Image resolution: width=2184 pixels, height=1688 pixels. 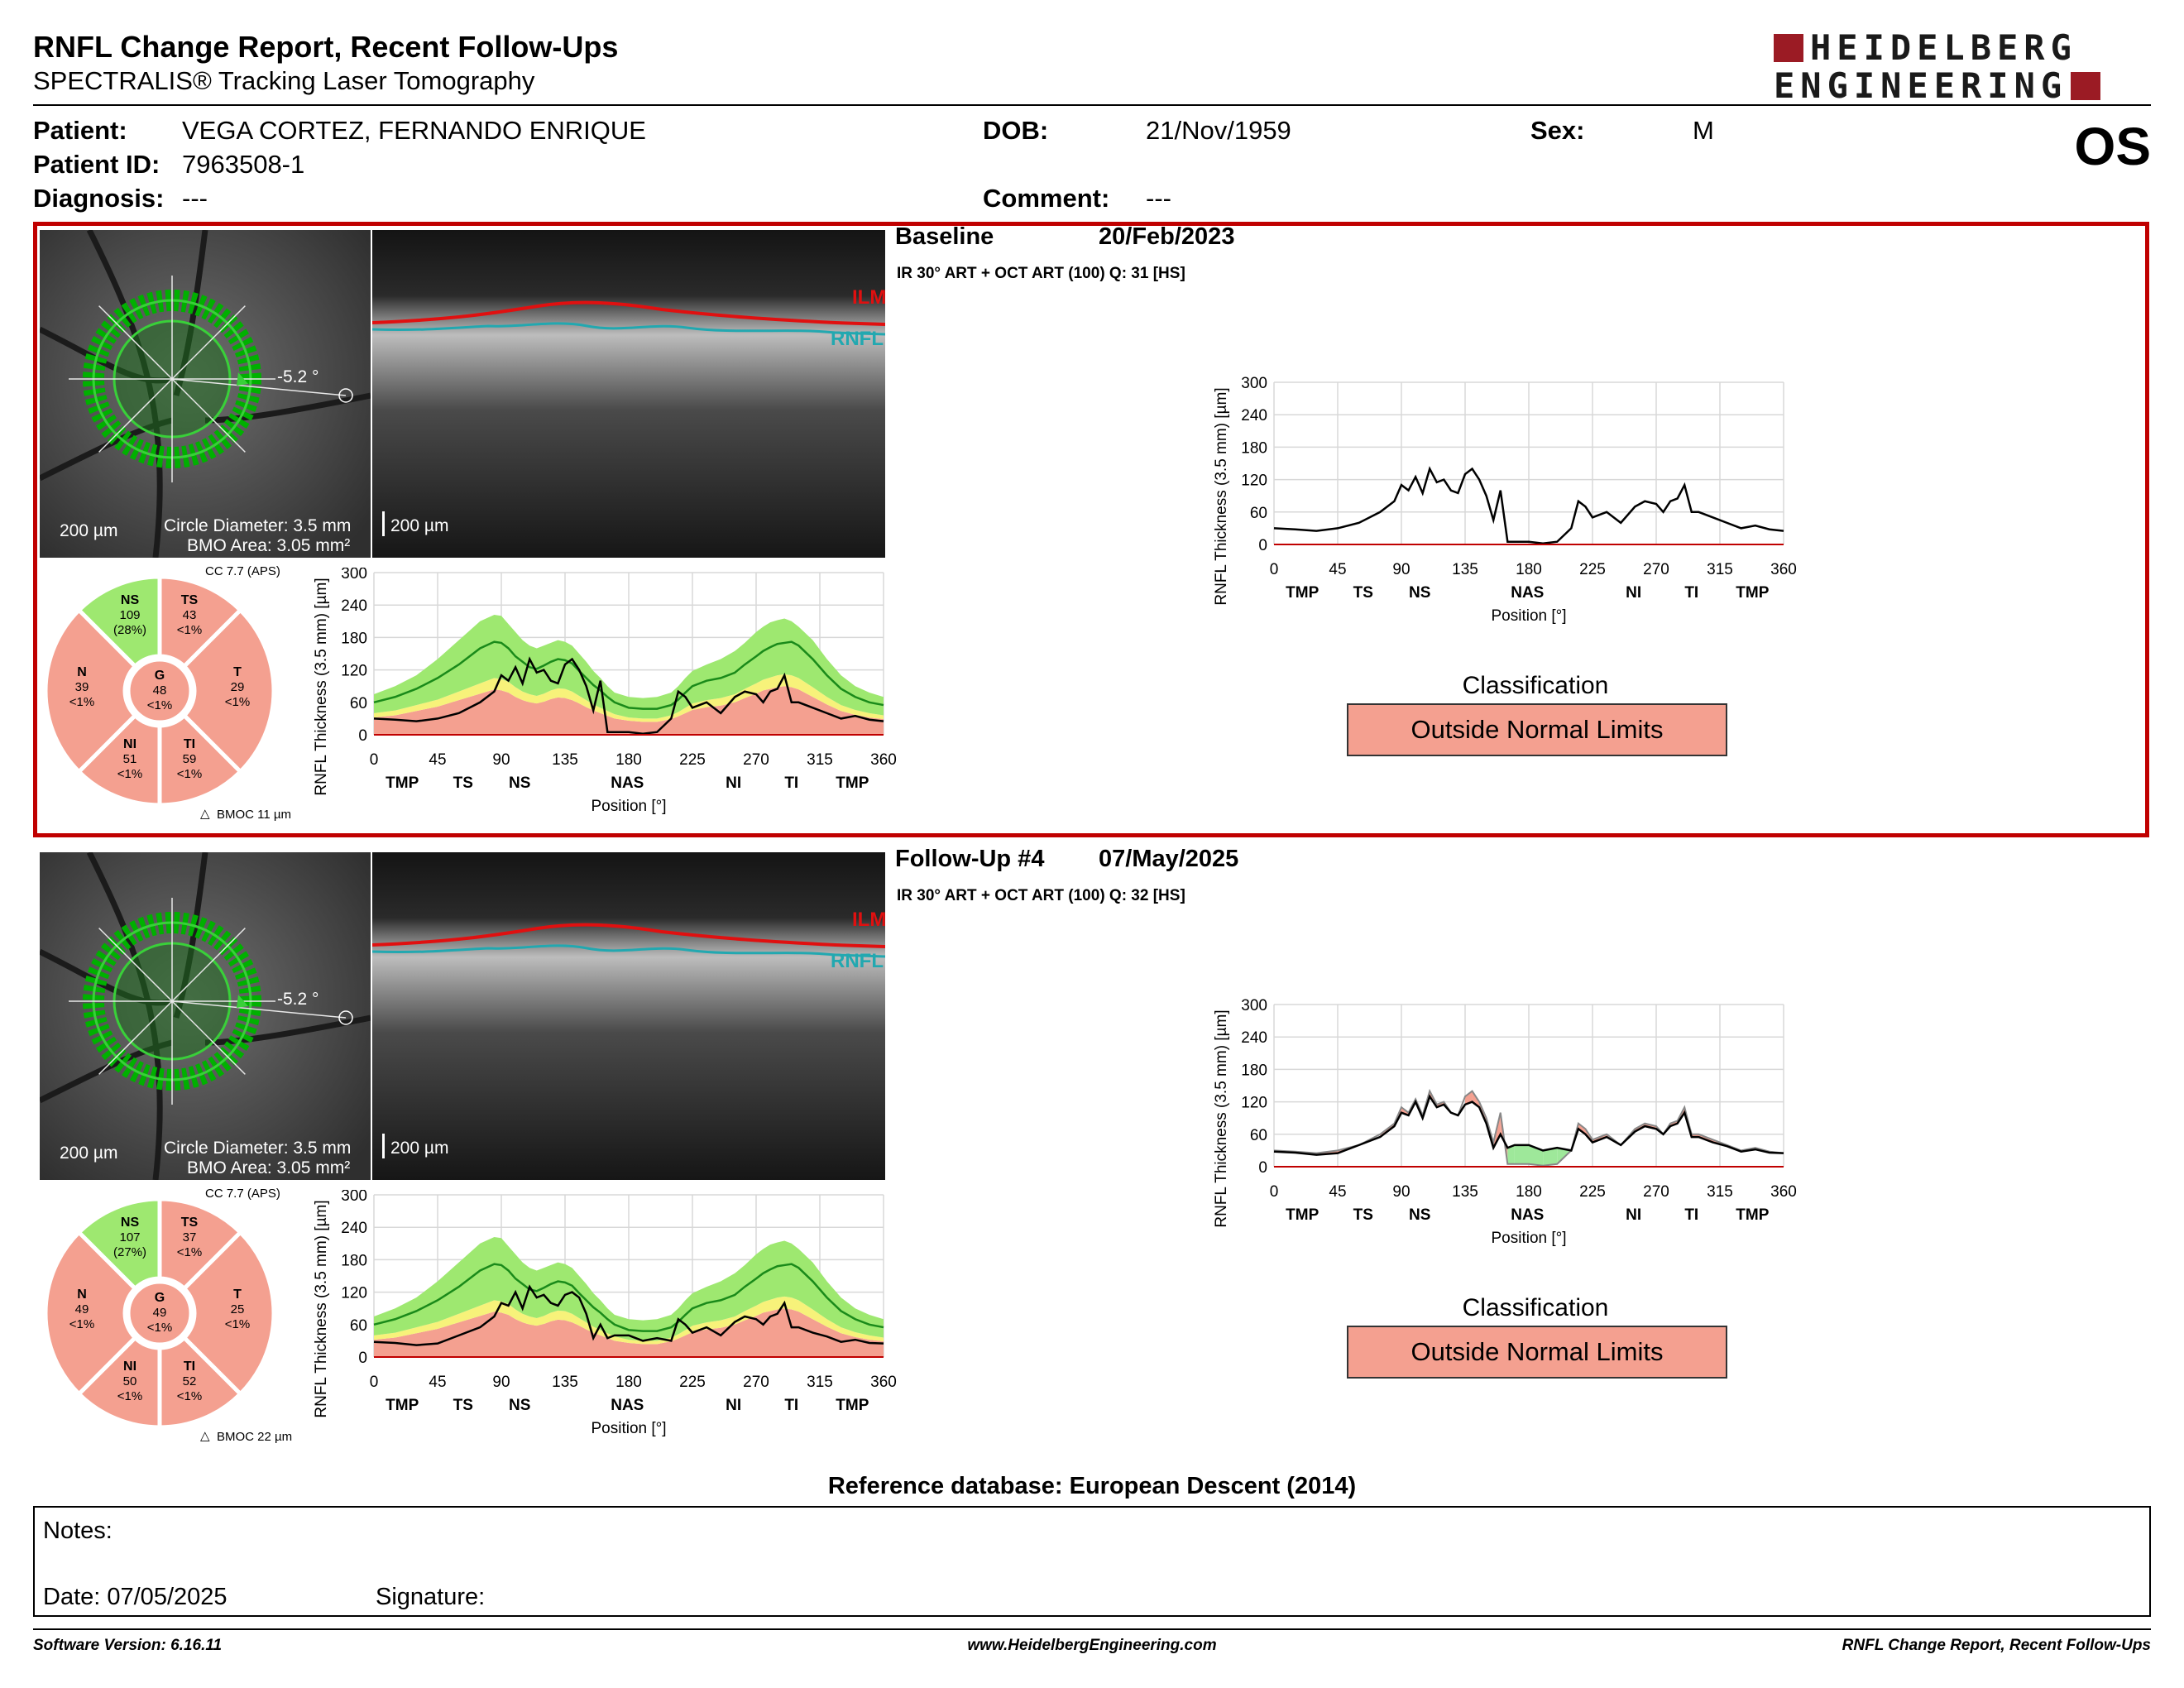 I want to click on report-name-footer: RNFL Change Report, Recent Follow-Ups, so click(x=1996, y=1645).